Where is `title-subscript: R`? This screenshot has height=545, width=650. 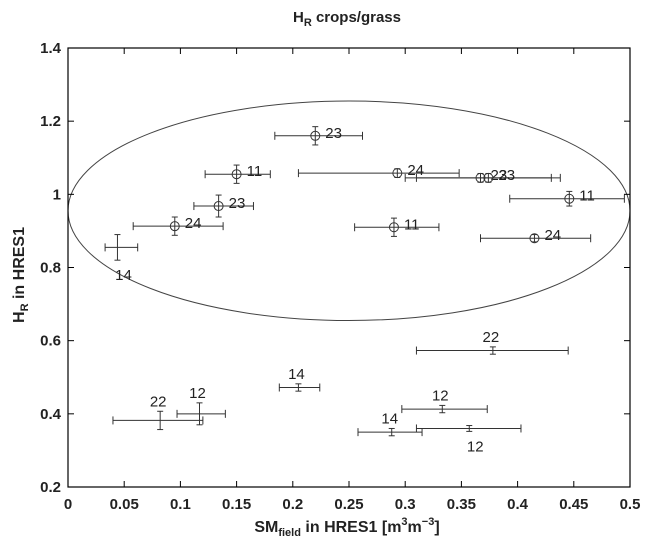
title-subscript: R is located at coordinates (308, 23).